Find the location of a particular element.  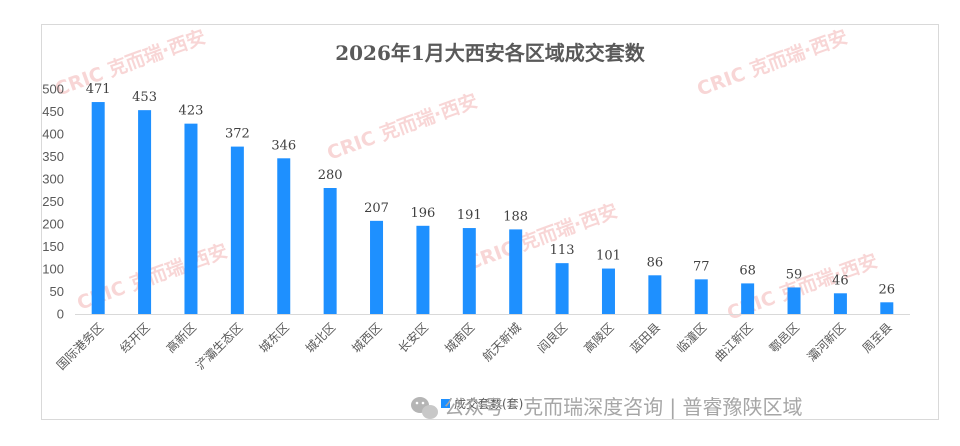

chart-title: 2026年1月大西安各区域成交套数 is located at coordinates (490, 53).